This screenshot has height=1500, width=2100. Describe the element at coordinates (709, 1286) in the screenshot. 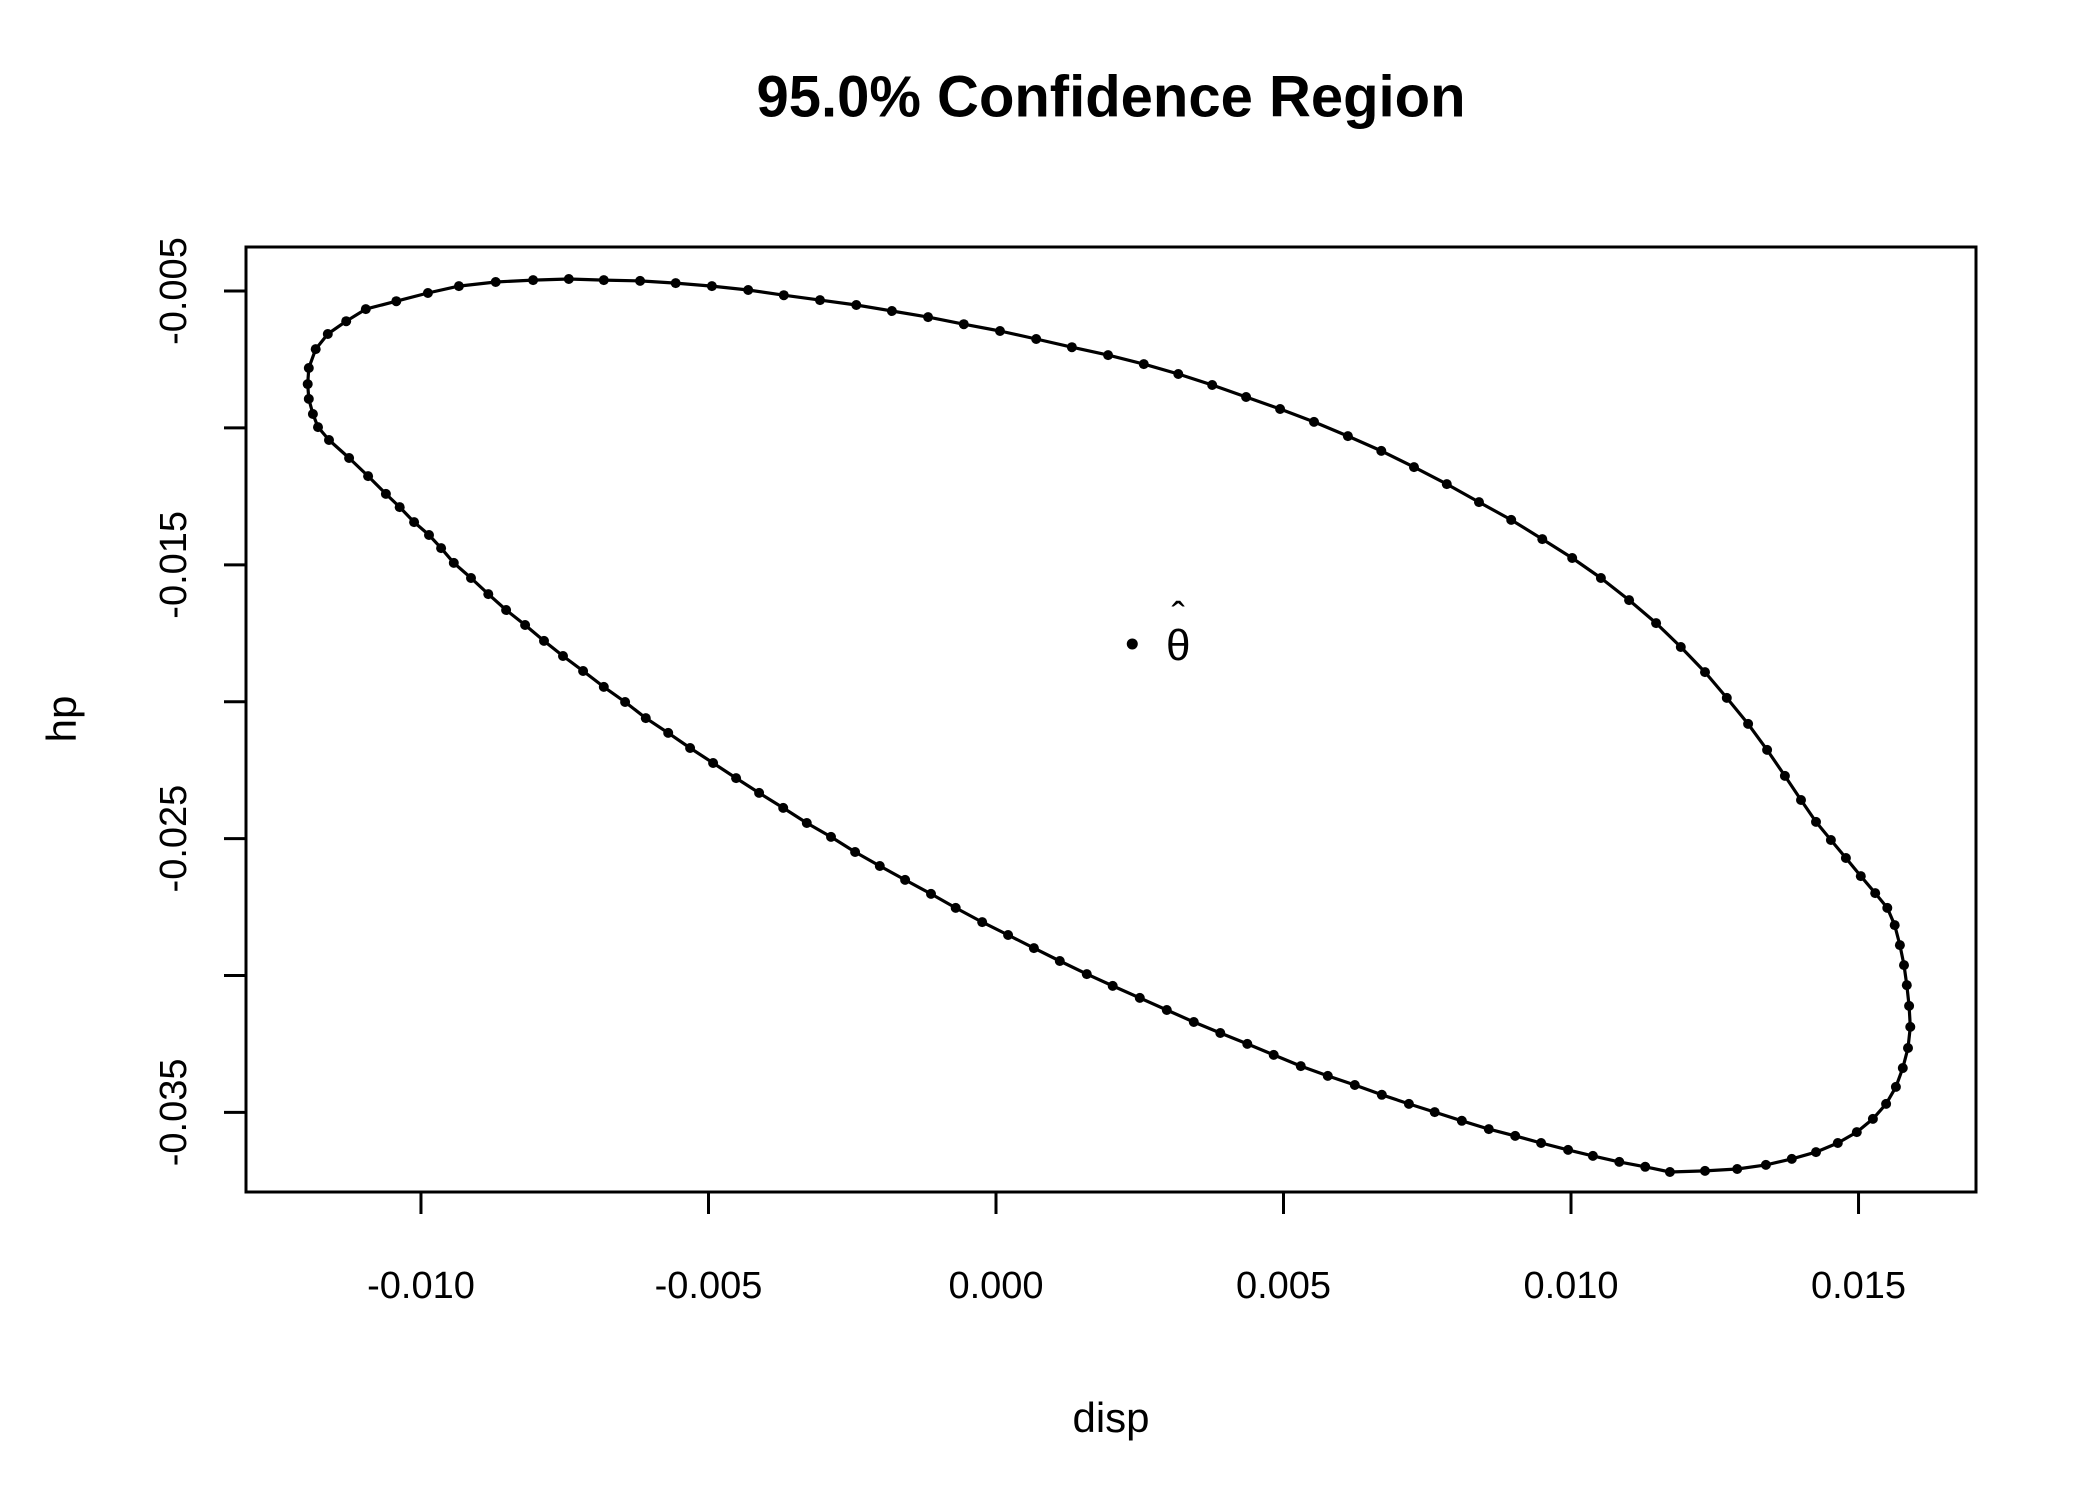

I see `x-tick-label: -0.005` at that location.